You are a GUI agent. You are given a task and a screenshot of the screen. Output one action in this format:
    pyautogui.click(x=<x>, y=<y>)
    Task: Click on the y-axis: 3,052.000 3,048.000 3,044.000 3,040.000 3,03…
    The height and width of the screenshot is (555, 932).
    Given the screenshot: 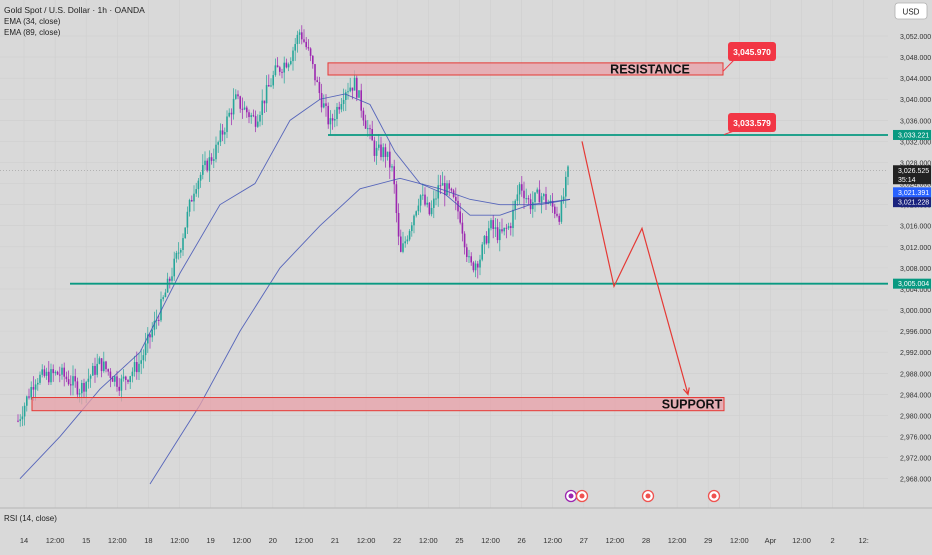 What is the action you would take?
    pyautogui.click(x=915, y=259)
    